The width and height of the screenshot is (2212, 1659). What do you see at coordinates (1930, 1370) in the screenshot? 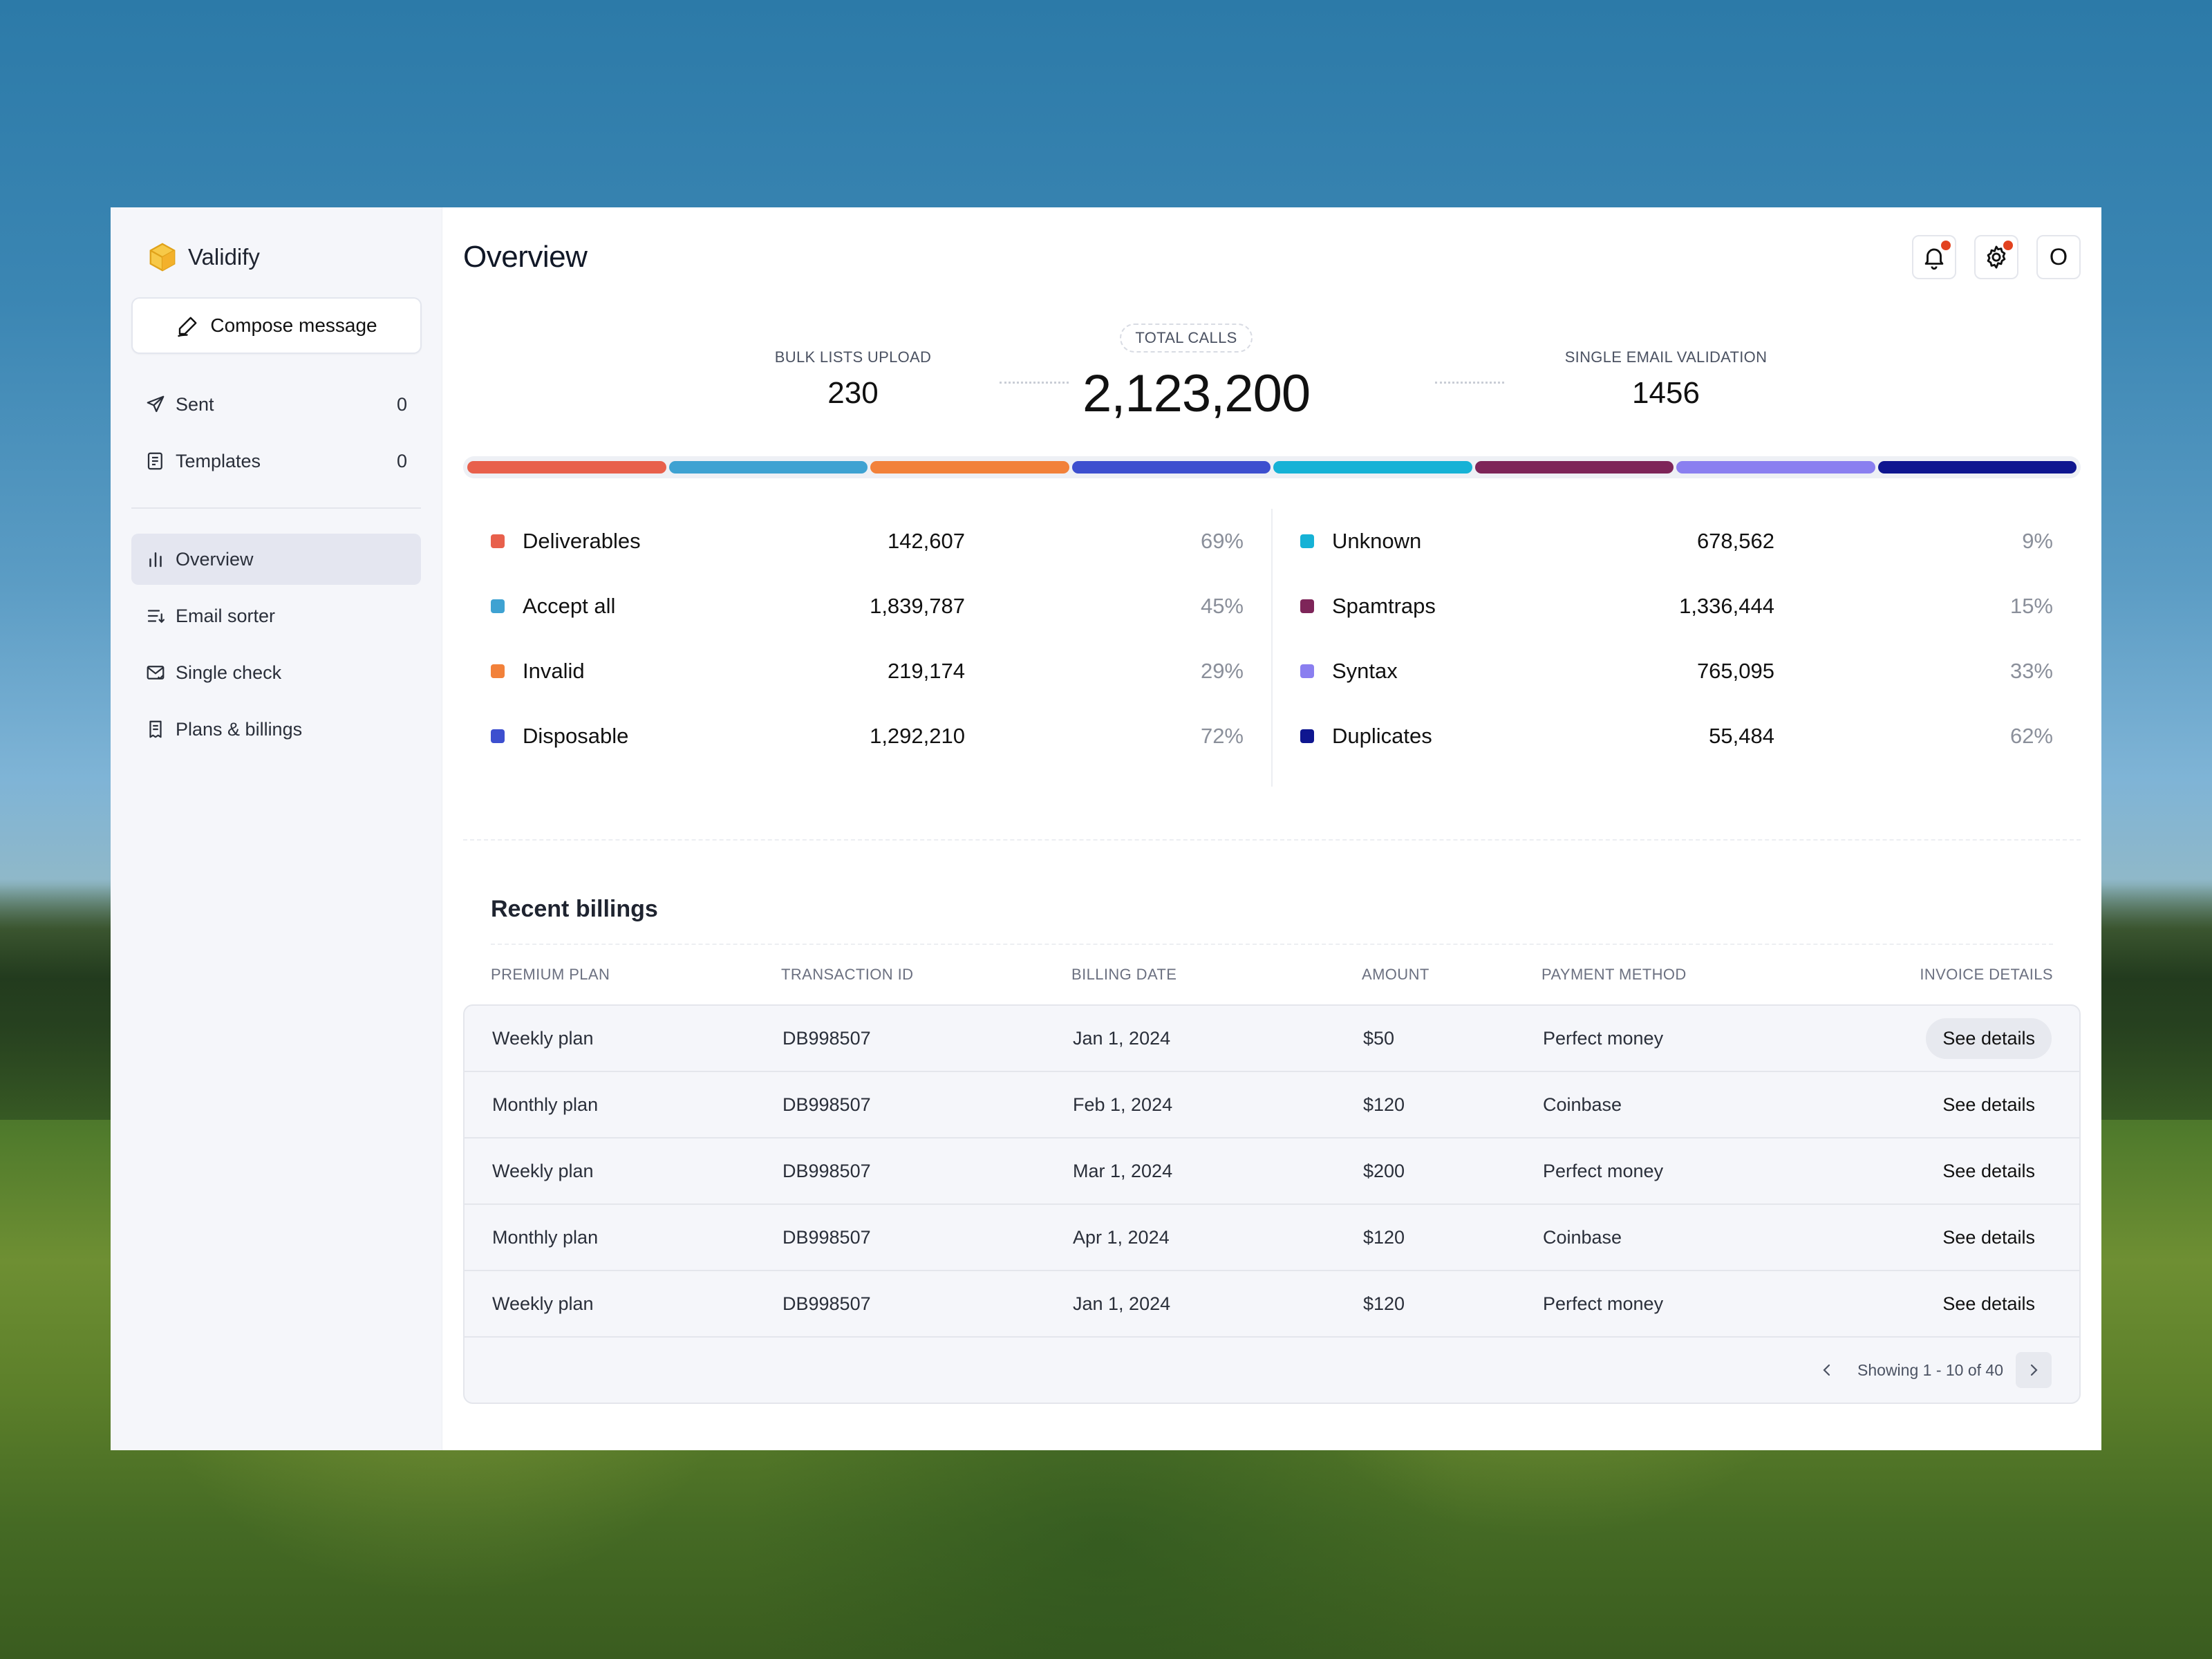
I see `pagination-label: Showing 1 - 10 of 40` at bounding box center [1930, 1370].